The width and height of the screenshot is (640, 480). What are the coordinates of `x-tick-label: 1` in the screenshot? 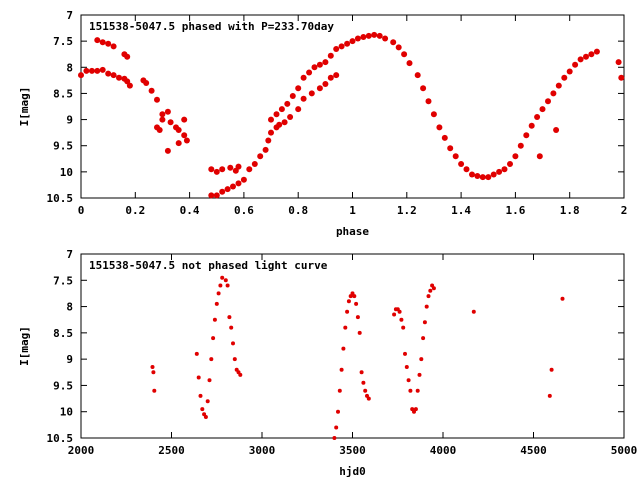 It's located at (352, 210).